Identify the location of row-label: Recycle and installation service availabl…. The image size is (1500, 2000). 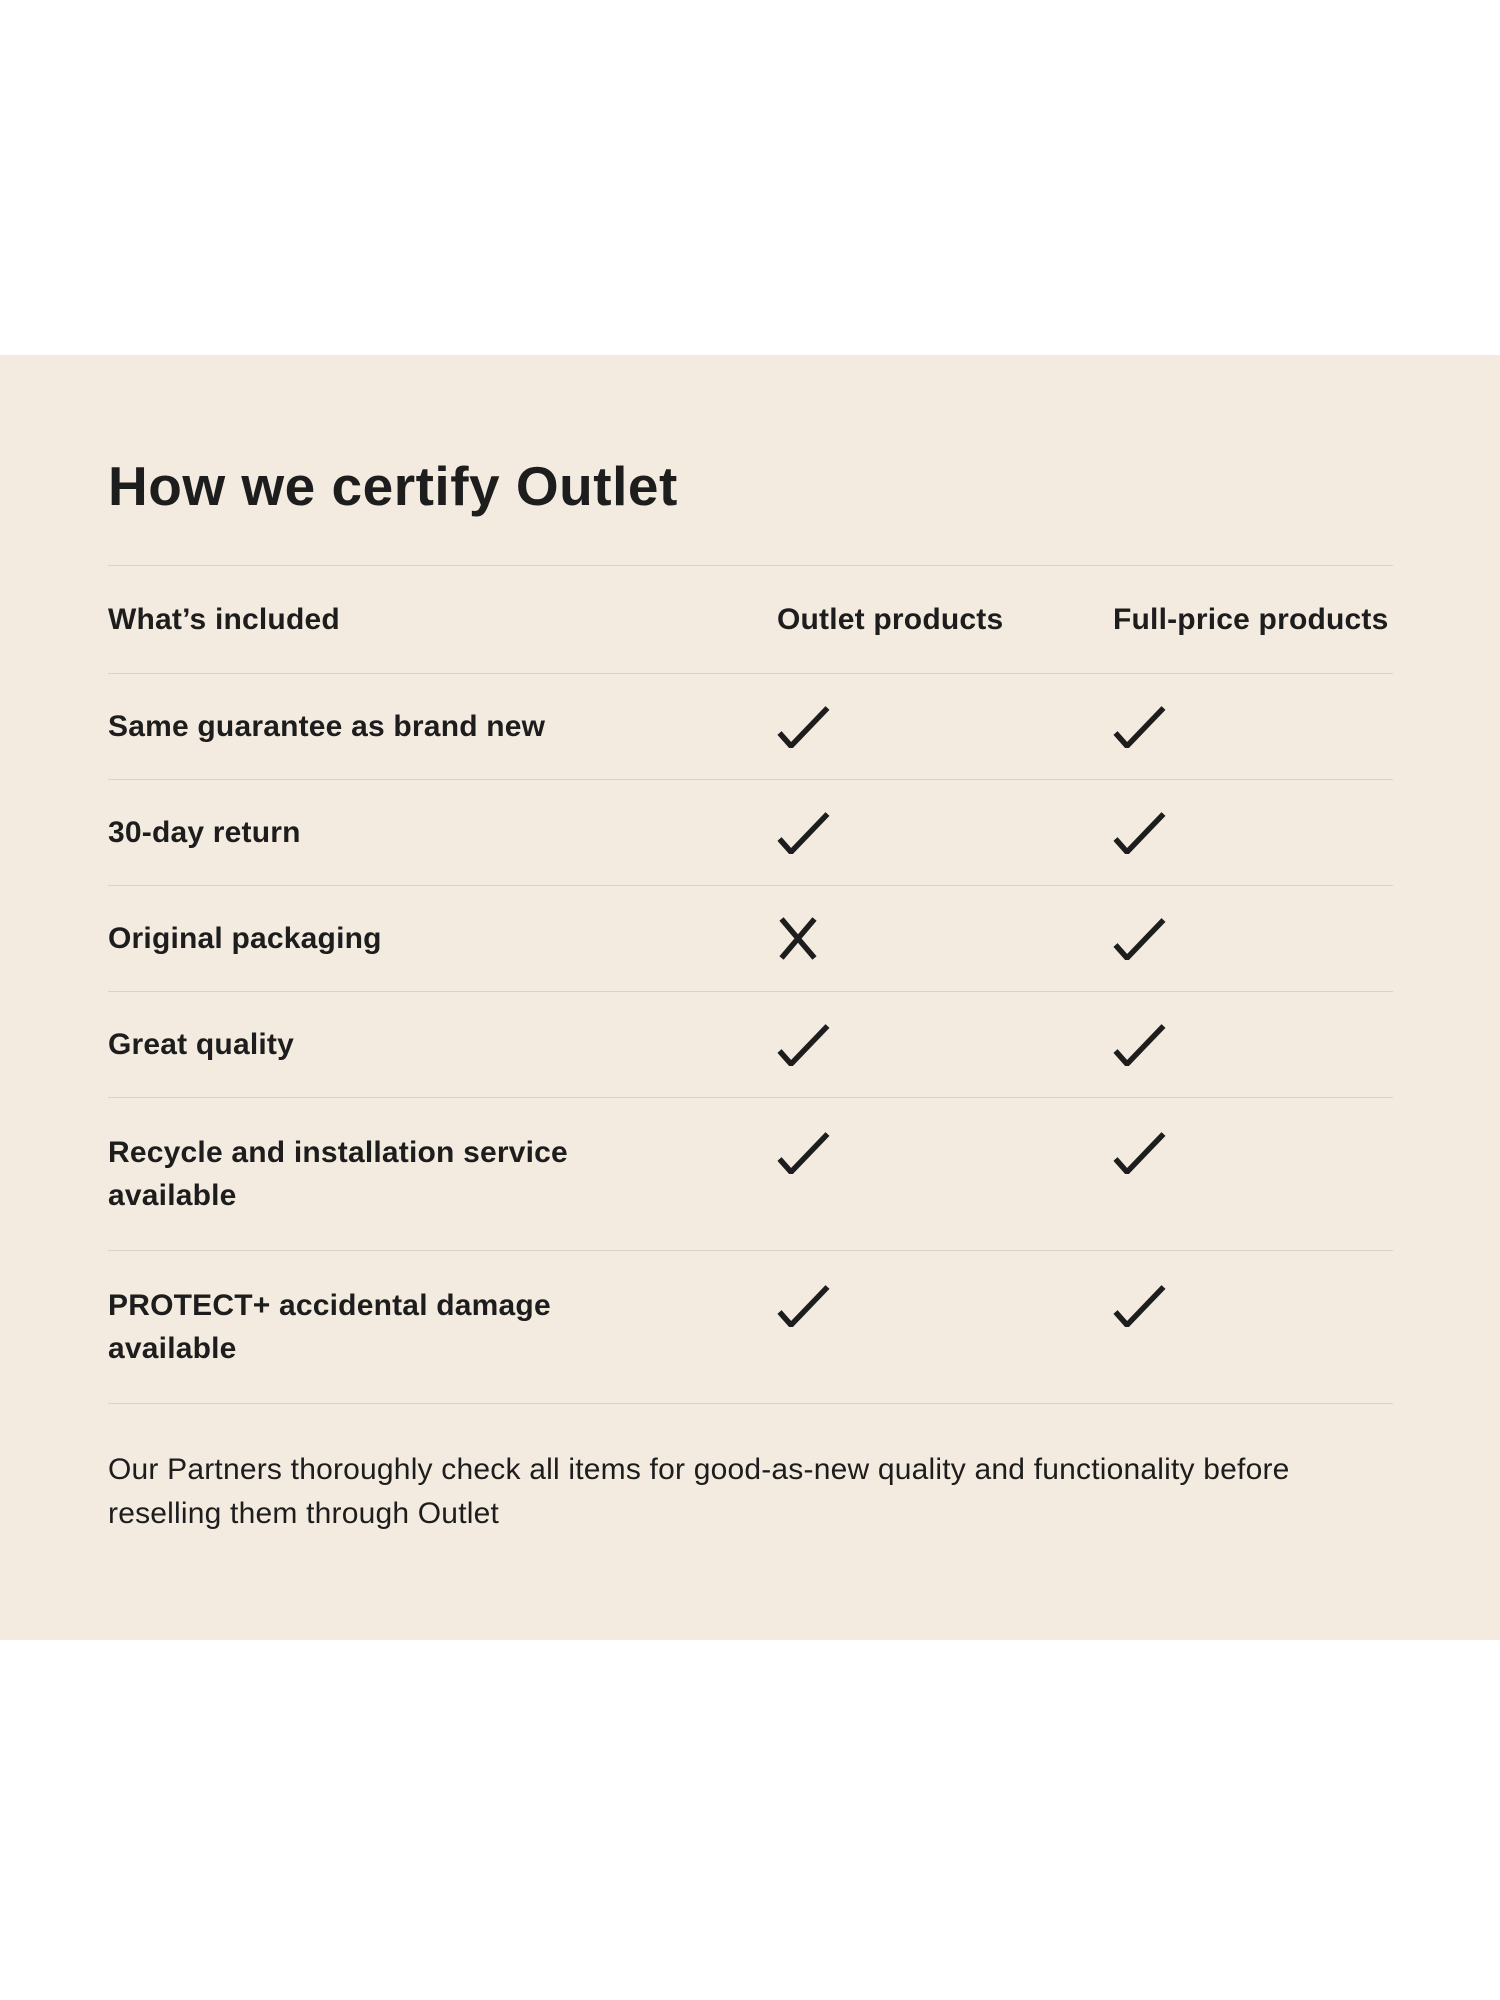
(338, 1174).